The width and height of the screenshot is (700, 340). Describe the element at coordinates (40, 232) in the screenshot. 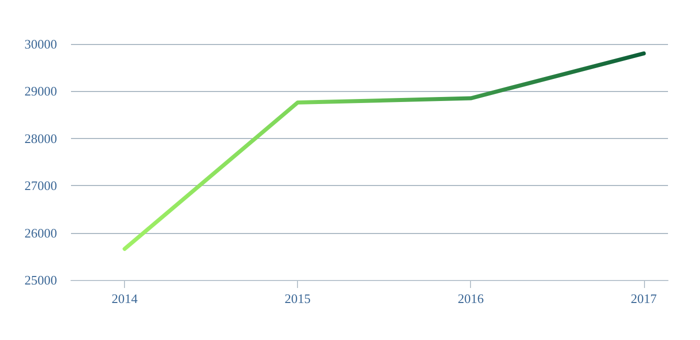

I see `y-tick-label: 26000` at that location.